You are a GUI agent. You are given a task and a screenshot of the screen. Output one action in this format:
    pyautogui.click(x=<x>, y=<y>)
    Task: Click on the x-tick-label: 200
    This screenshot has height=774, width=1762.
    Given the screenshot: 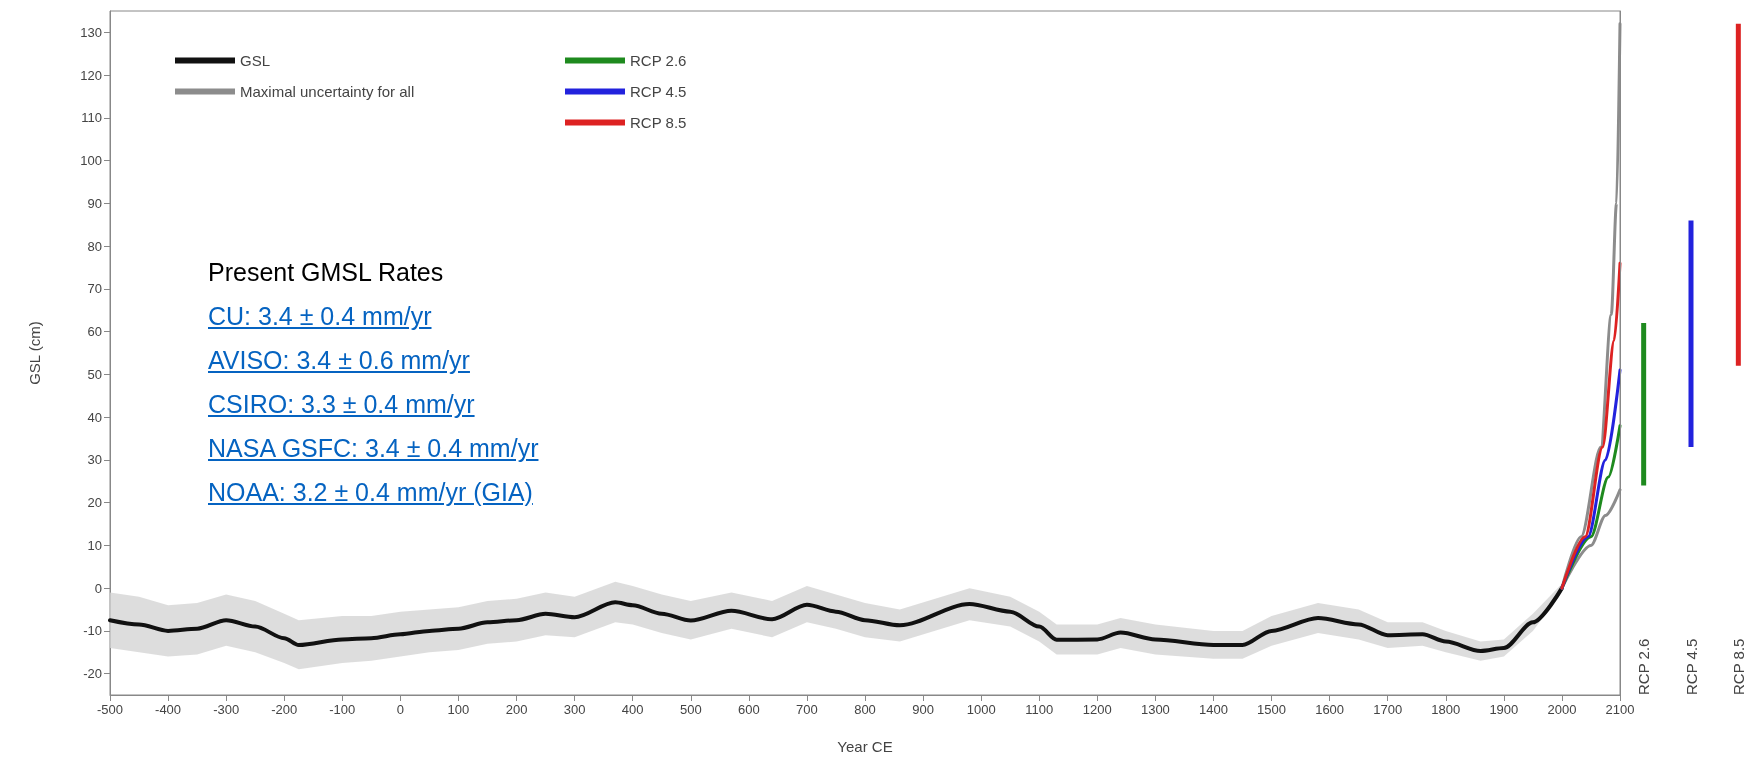 What is the action you would take?
    pyautogui.click(x=516, y=709)
    